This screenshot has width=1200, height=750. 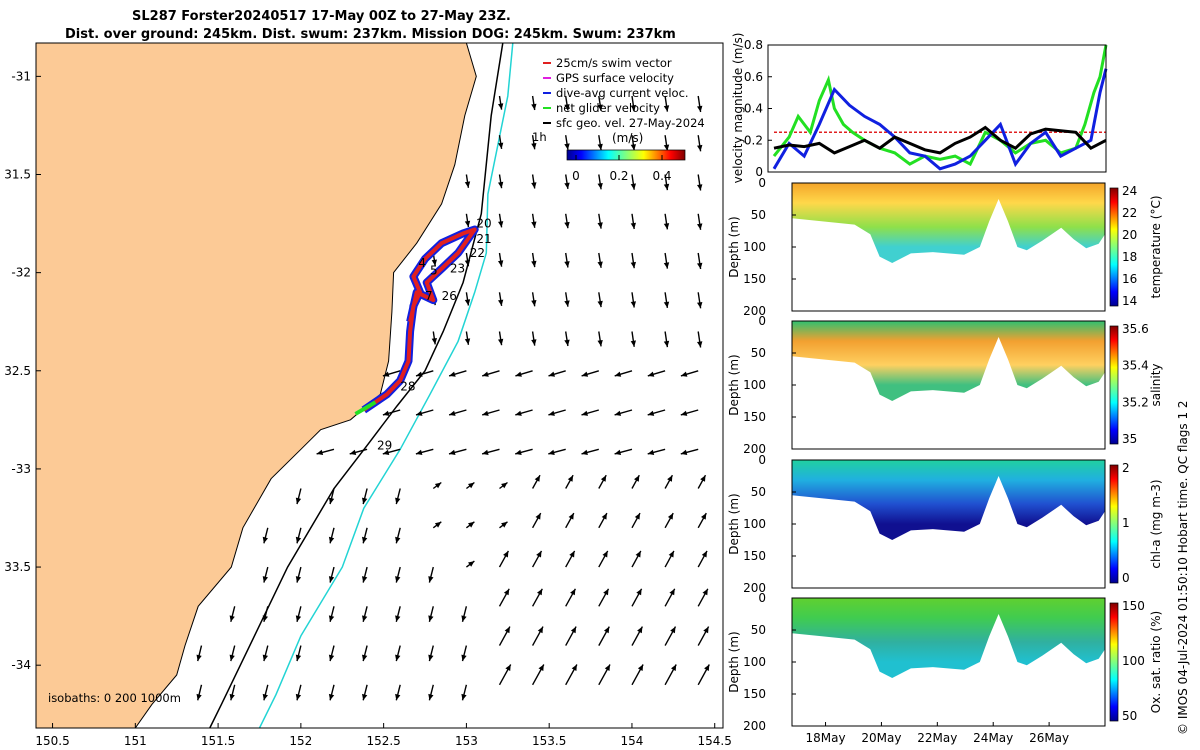 I want to click on velocity-tick: 0.8, so click(x=753, y=45).